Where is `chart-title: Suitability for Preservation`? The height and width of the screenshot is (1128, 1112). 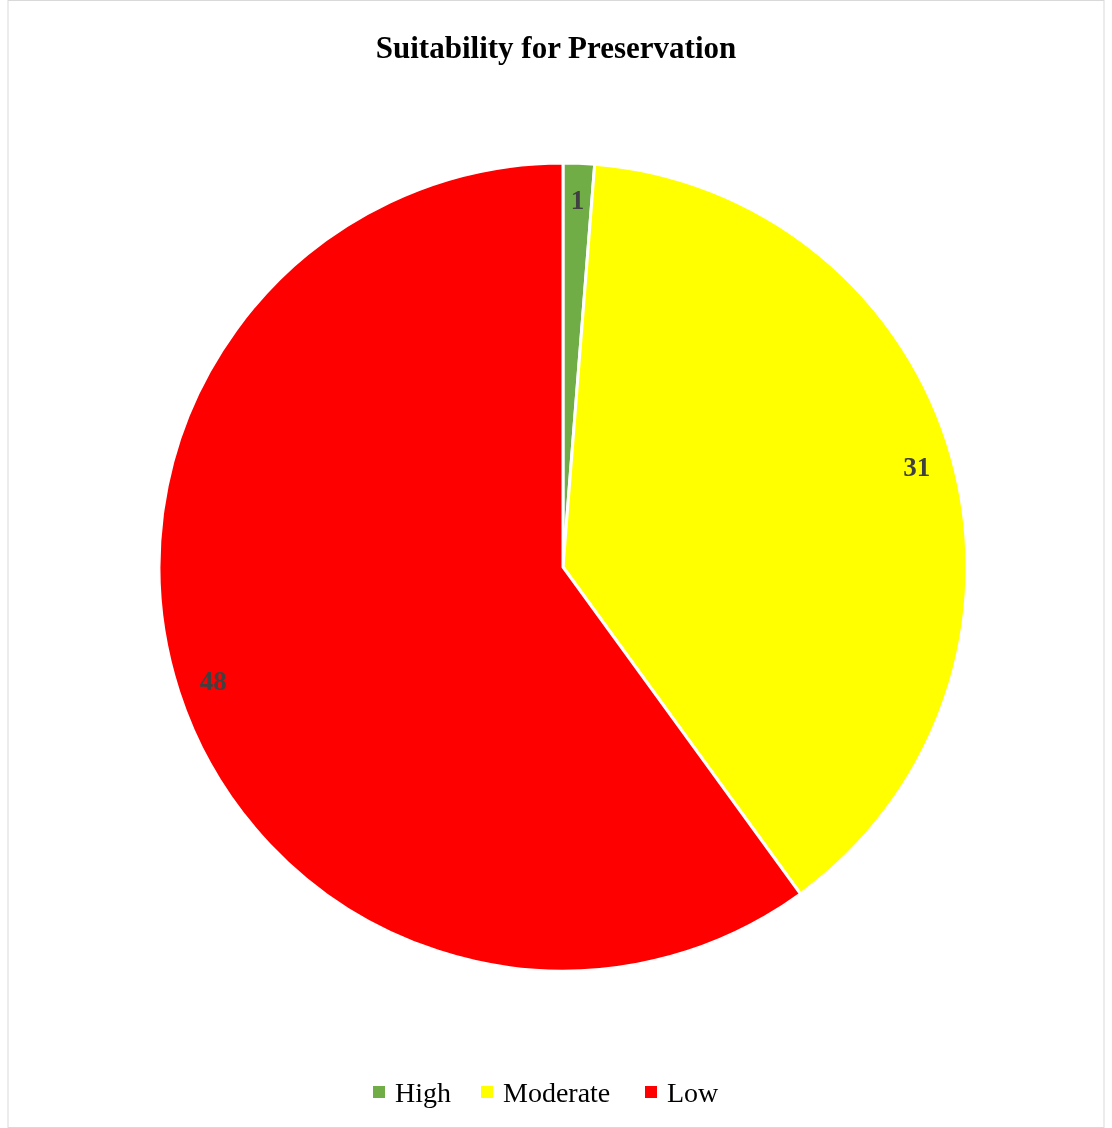 chart-title: Suitability for Preservation is located at coordinates (556, 47).